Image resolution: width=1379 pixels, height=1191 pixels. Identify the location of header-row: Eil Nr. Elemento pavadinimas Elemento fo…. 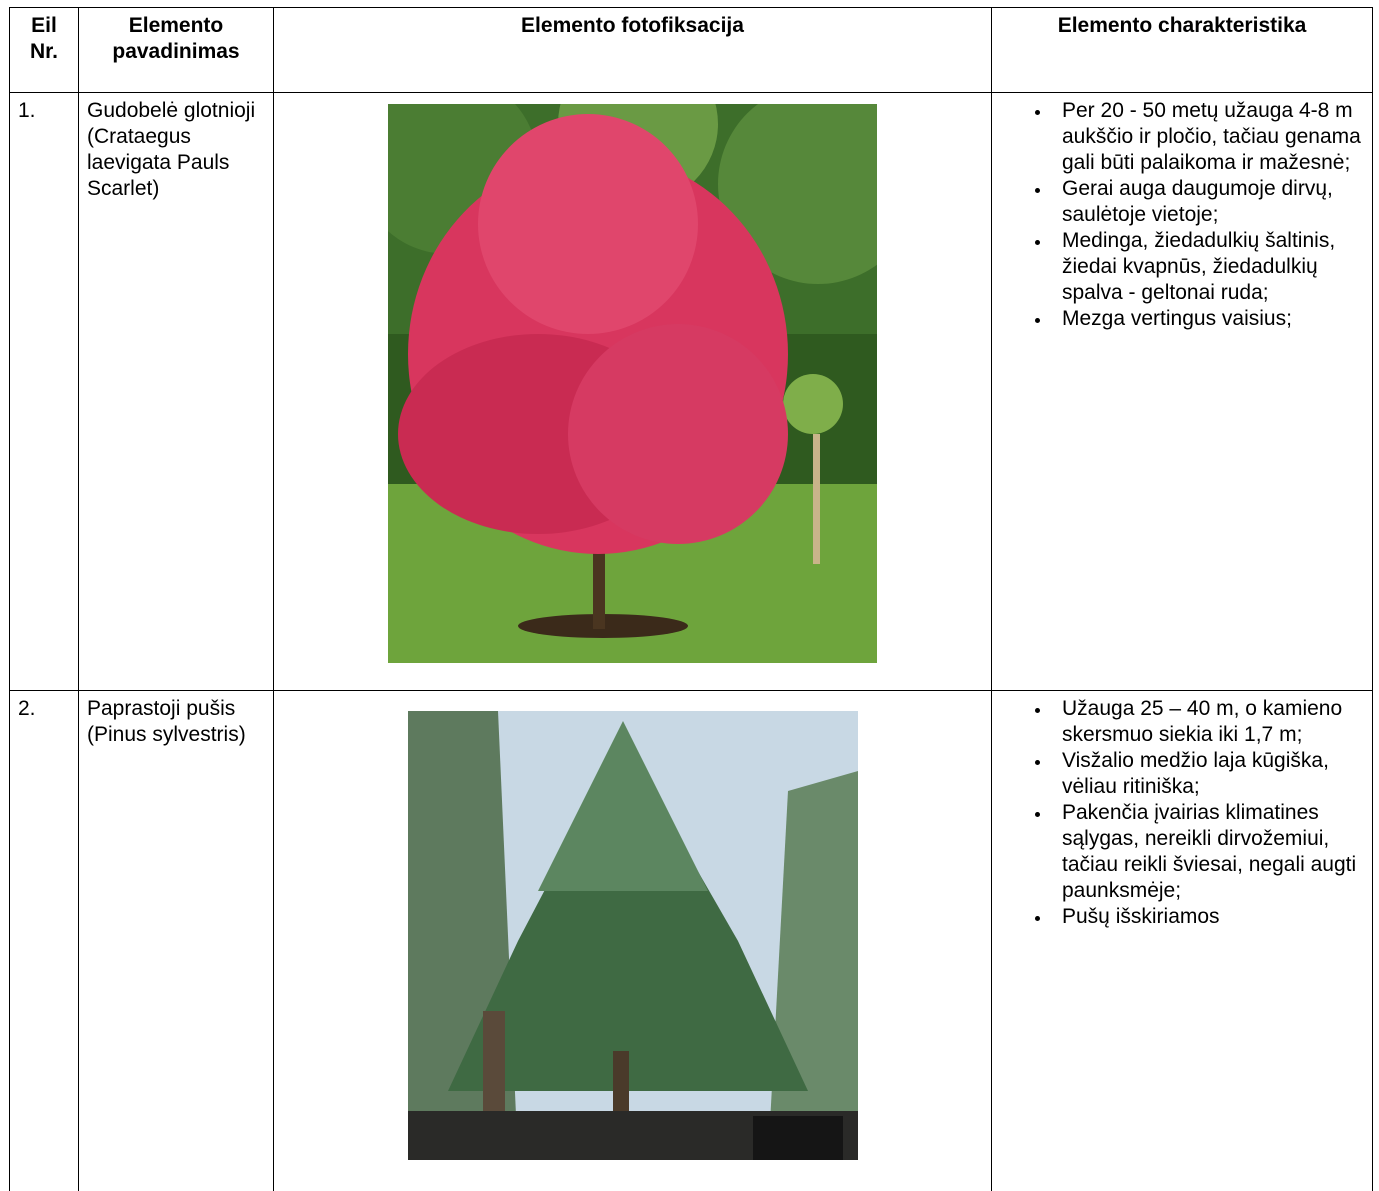
(691, 50).